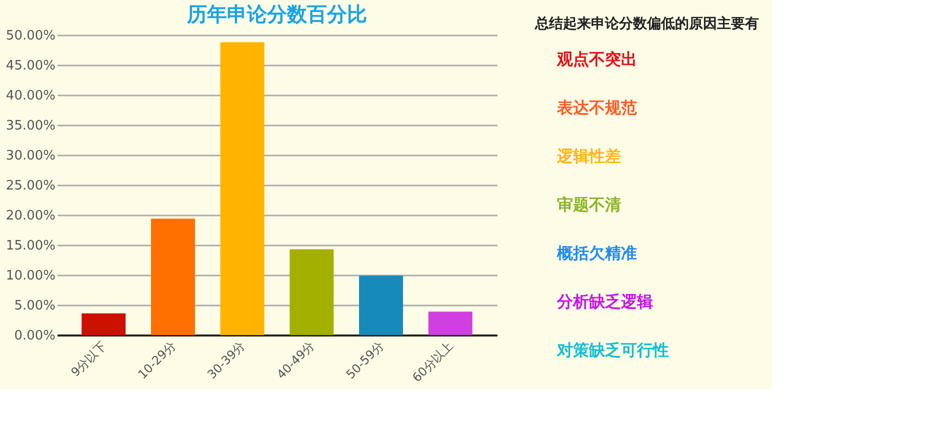 The width and height of the screenshot is (942, 437). What do you see at coordinates (596, 107) in the screenshot?
I see `text: 表达不规范` at bounding box center [596, 107].